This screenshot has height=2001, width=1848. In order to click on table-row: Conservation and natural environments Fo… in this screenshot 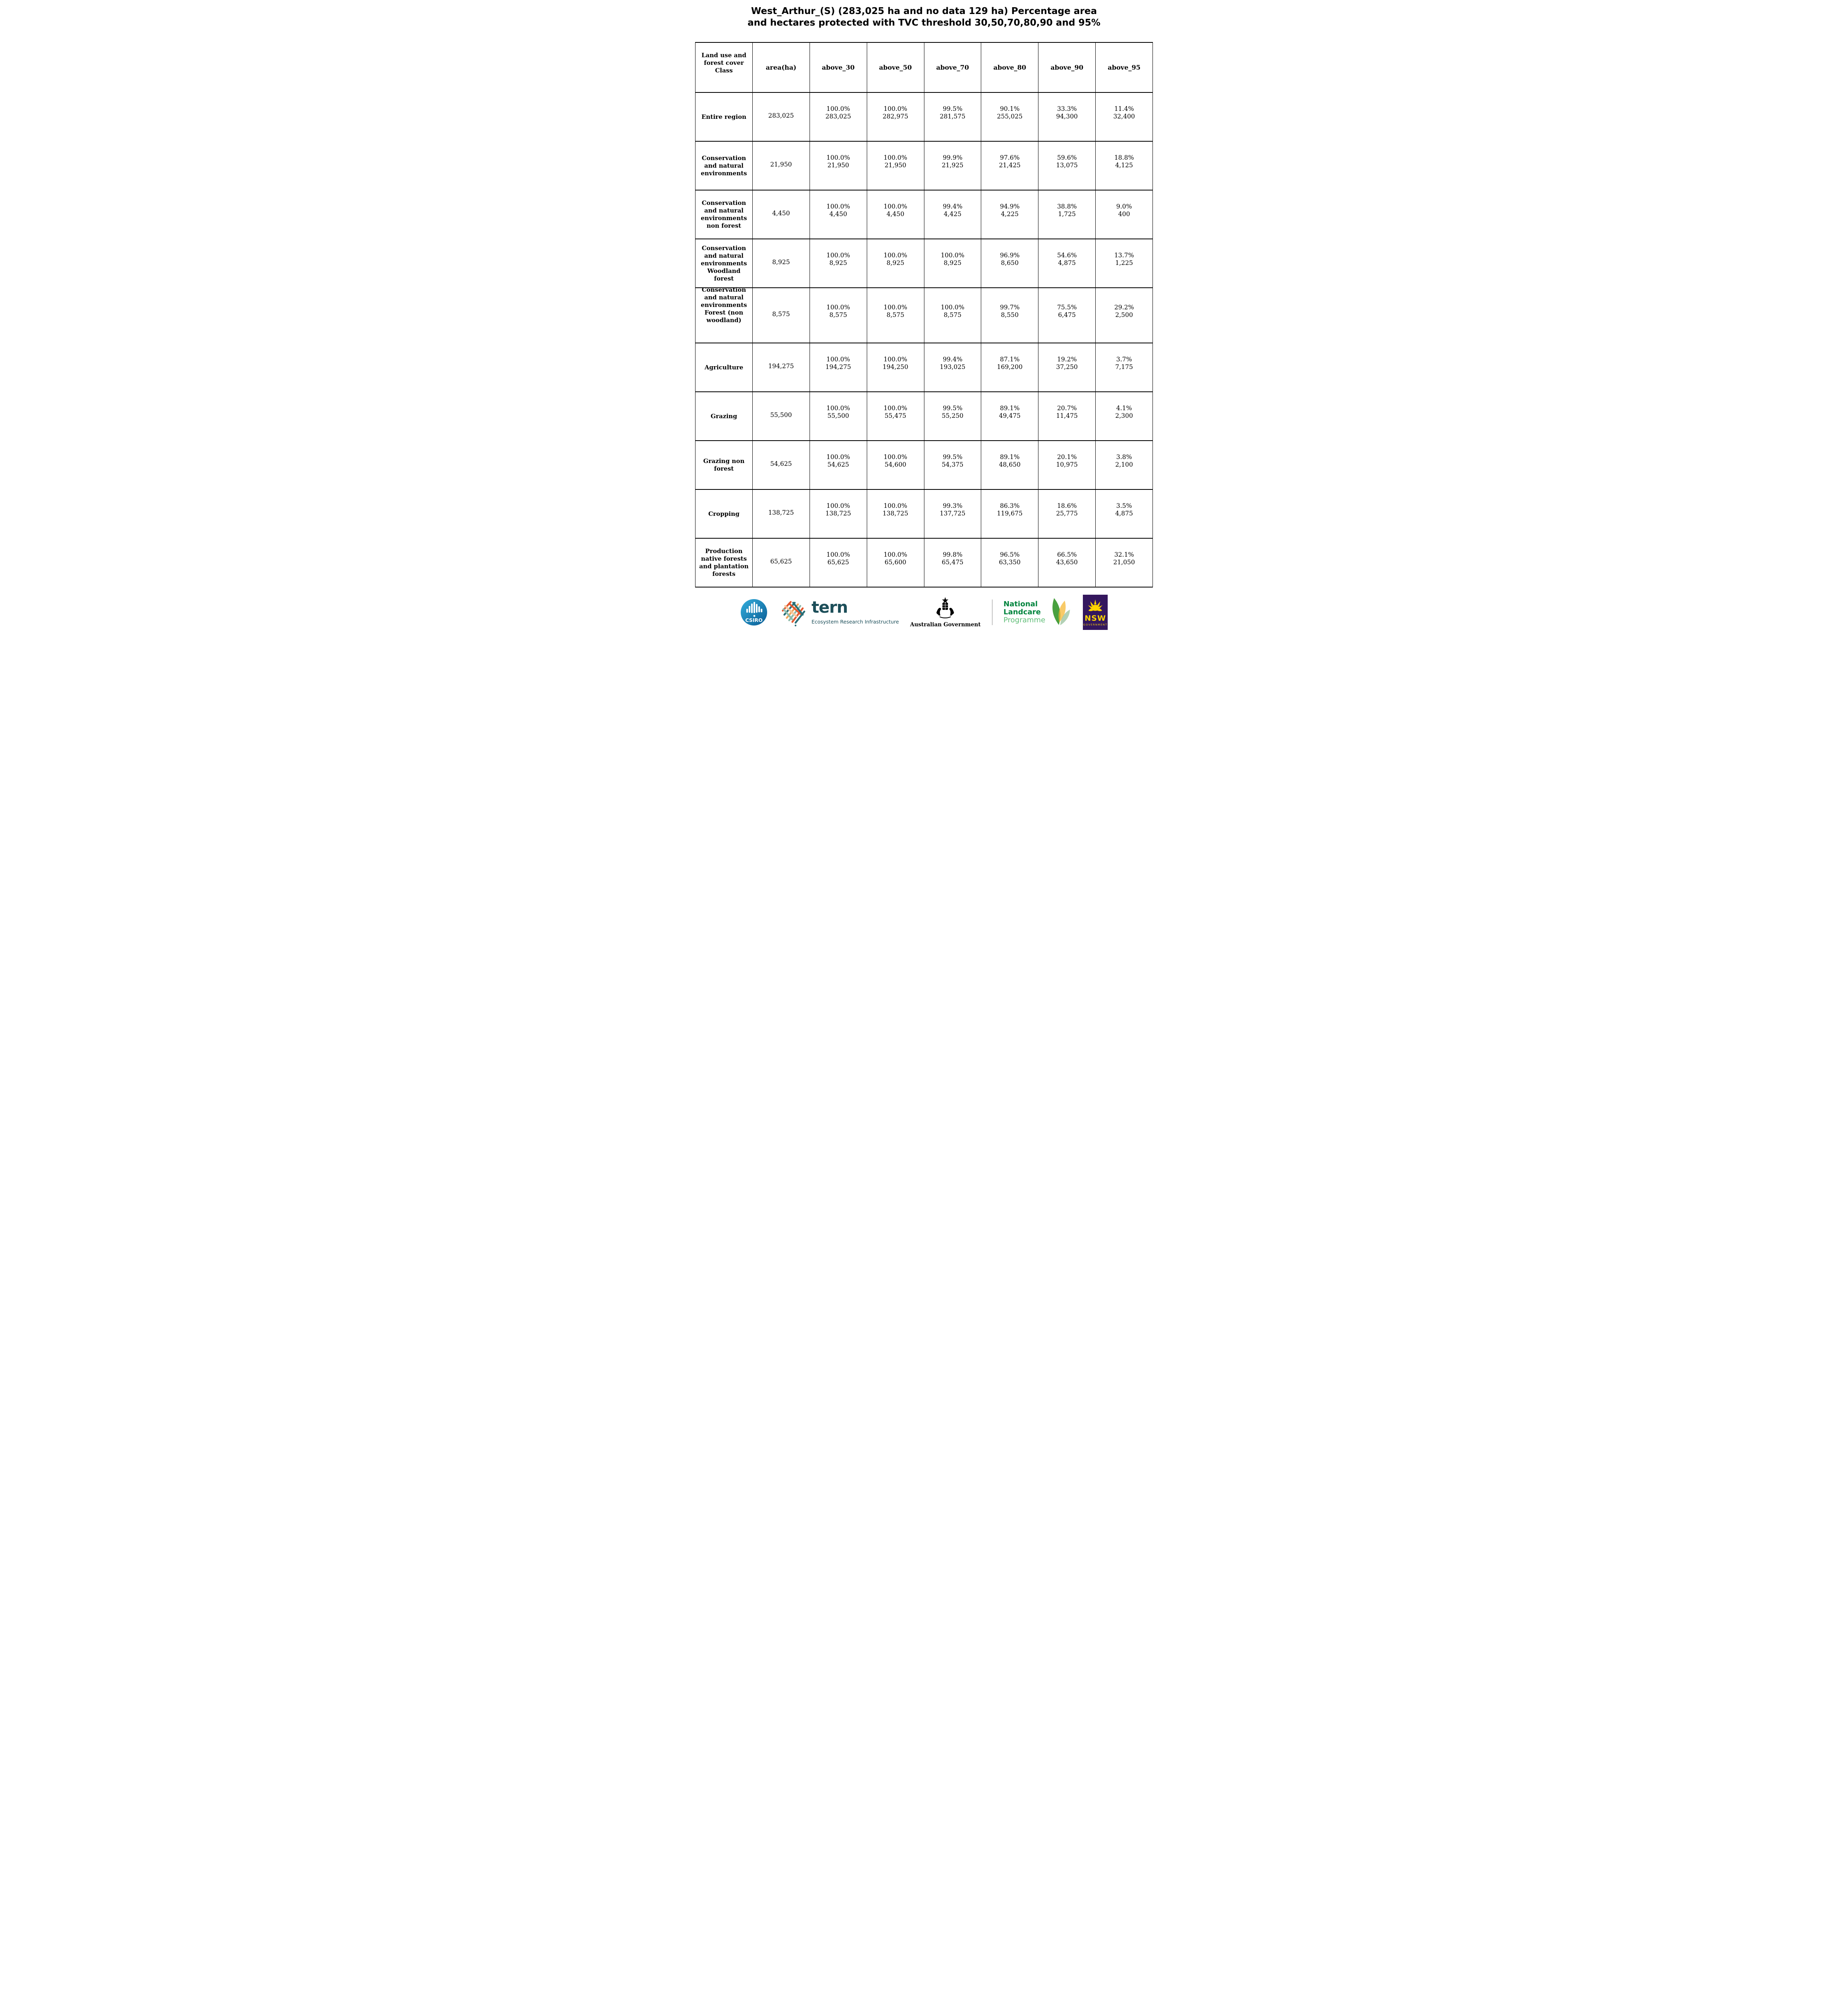, I will do `click(924, 315)`.